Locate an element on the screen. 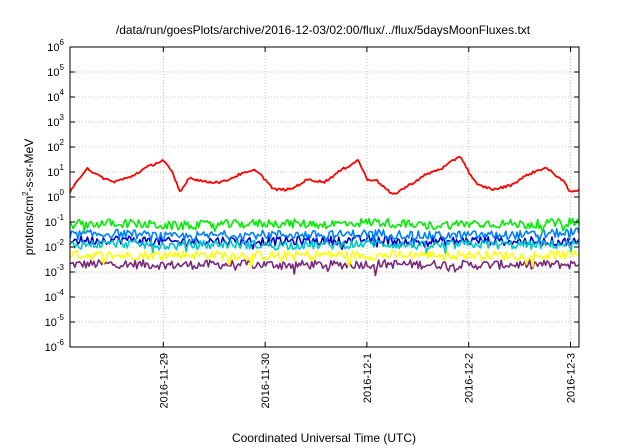 This screenshot has width=640, height=448. y-tick-label-exponent: -4 is located at coordinates (61, 292).